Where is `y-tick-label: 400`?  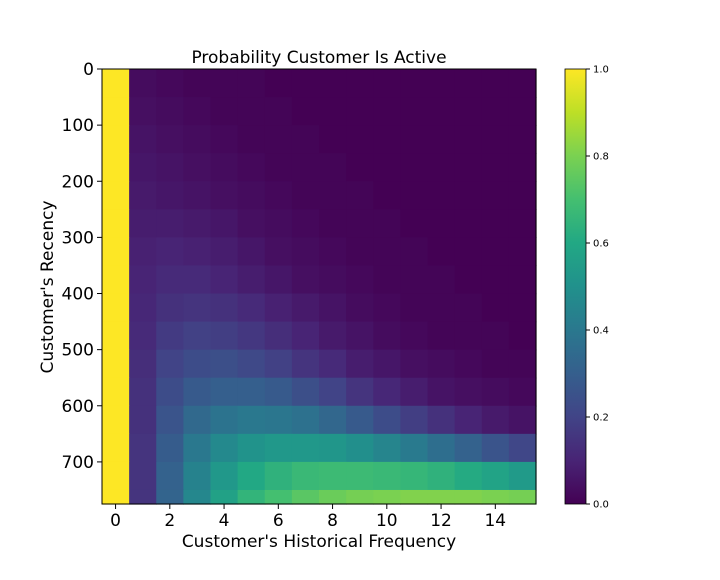 y-tick-label: 400 is located at coordinates (78, 295).